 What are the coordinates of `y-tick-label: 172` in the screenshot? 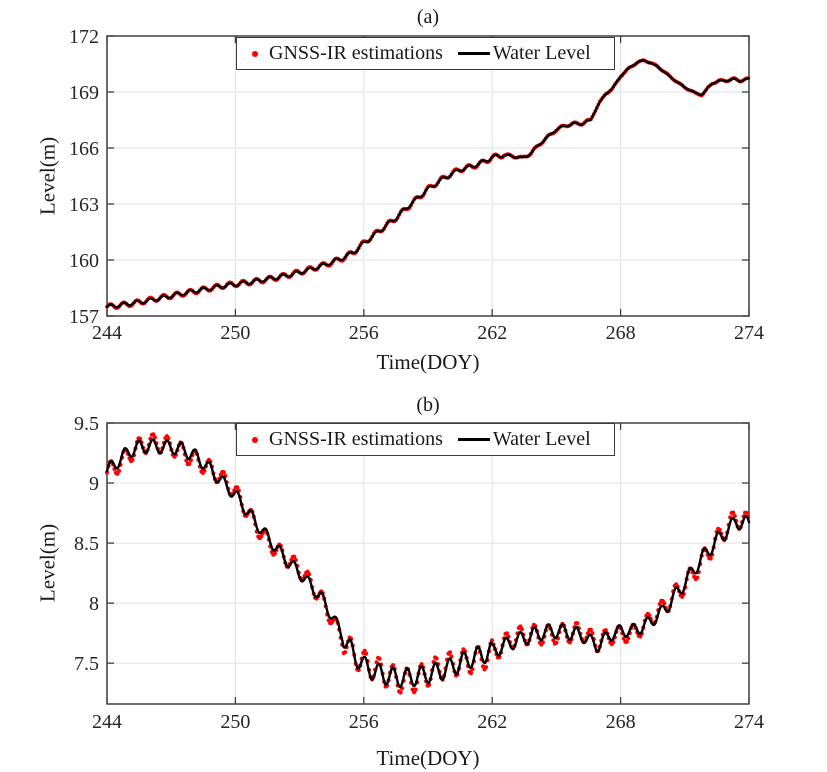 It's located at (84, 37).